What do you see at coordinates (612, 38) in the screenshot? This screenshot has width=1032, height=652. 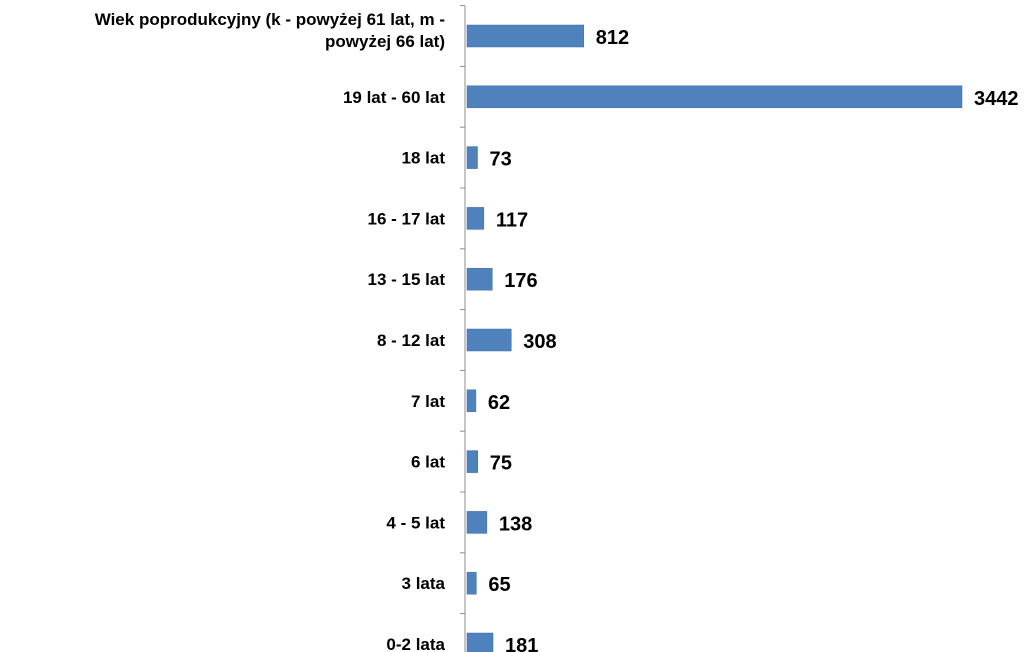 I see `data-label-powy-ej-66-lat: 812` at bounding box center [612, 38].